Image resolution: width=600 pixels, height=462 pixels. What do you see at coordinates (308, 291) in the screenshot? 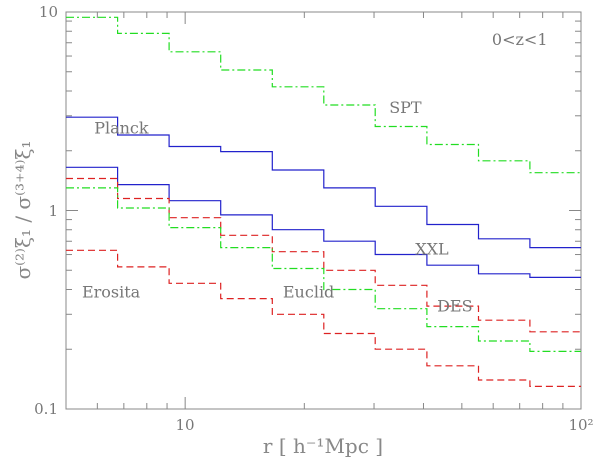
I see `annotation-euclid: Euclid` at bounding box center [308, 291].